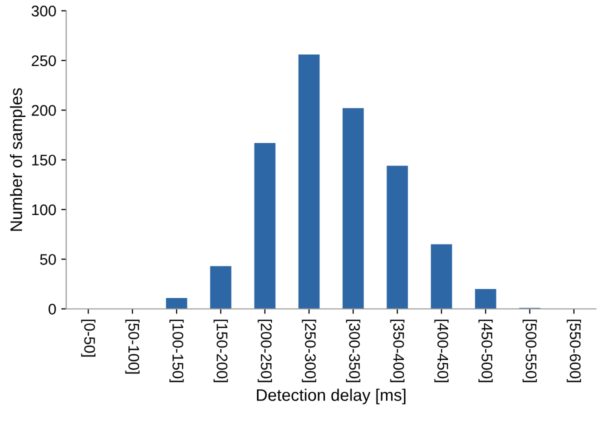 This screenshot has width=602, height=432. What do you see at coordinates (88, 338) in the screenshot?
I see `x-tick-label: [0-50]` at bounding box center [88, 338].